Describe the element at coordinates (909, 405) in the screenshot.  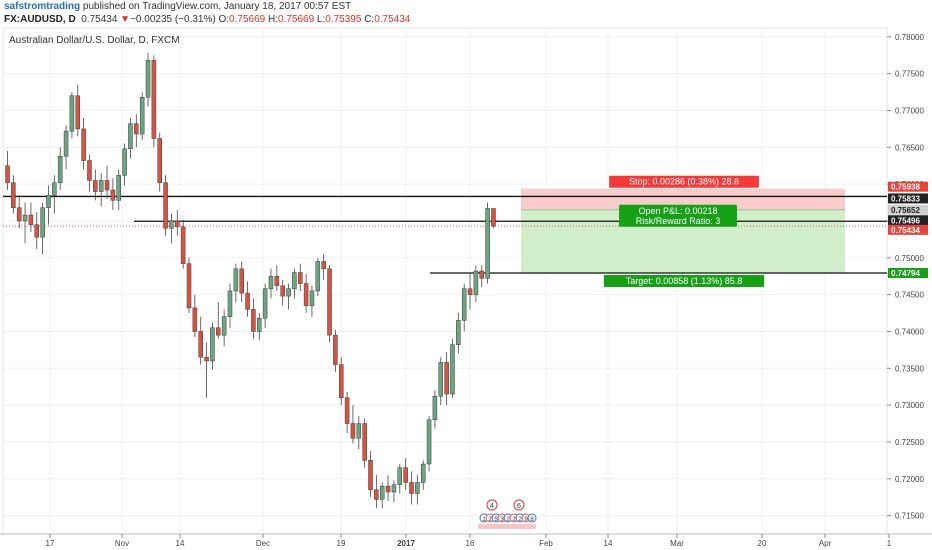
I see `y-tick-label: 0.73000` at that location.